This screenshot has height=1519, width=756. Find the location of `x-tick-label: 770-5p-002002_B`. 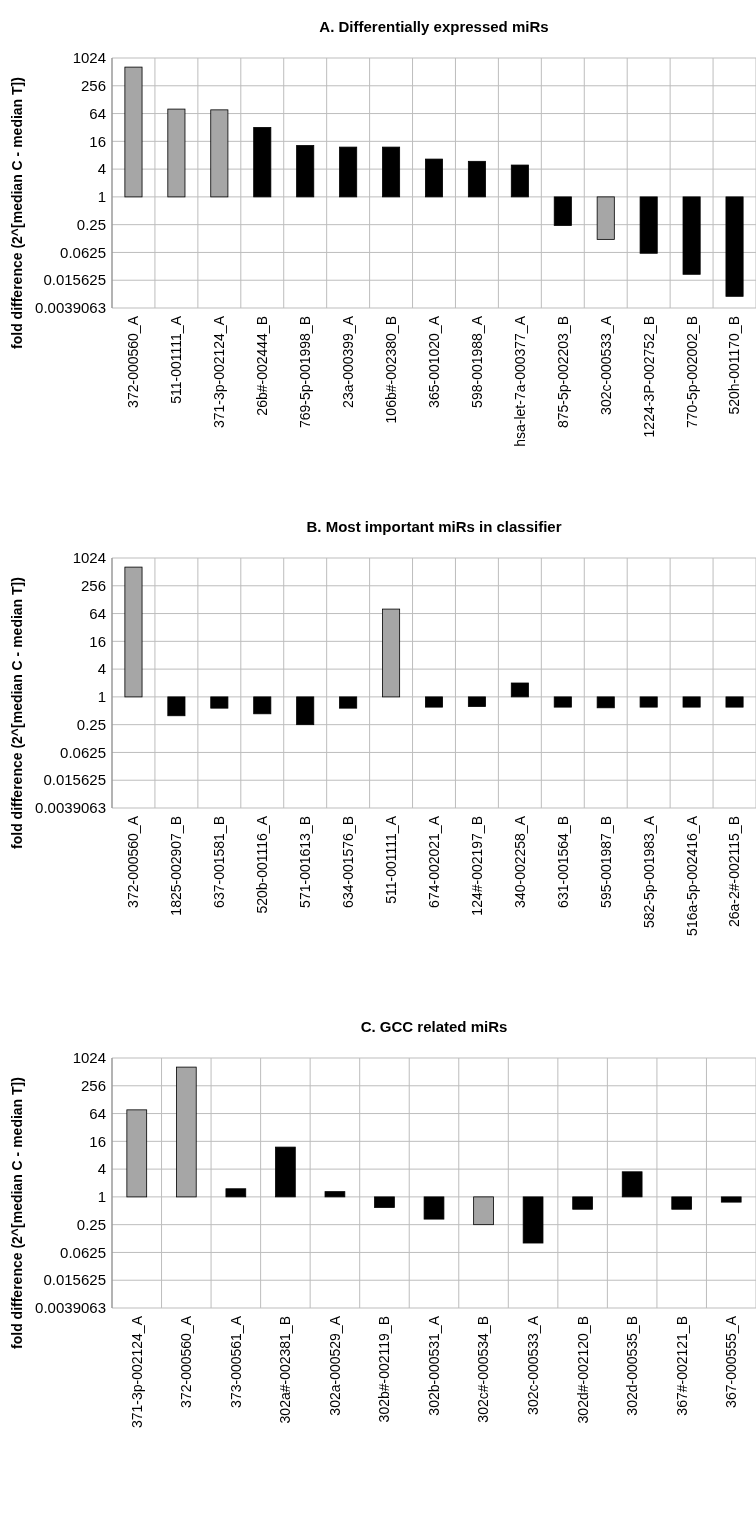

x-tick-label: 770-5p-002002_B is located at coordinates (691, 372).